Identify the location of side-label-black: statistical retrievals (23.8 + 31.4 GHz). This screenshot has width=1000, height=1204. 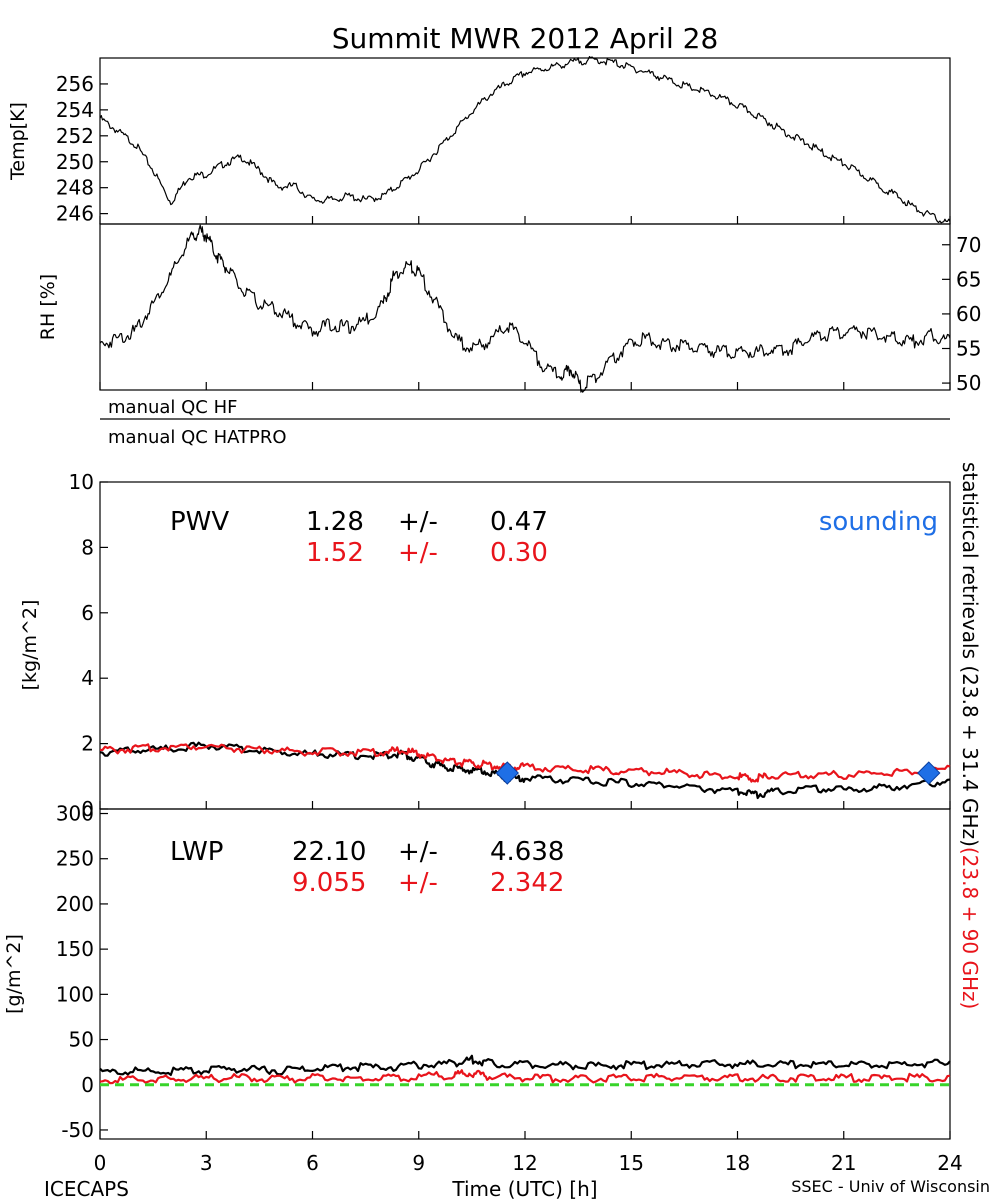
(970, 654).